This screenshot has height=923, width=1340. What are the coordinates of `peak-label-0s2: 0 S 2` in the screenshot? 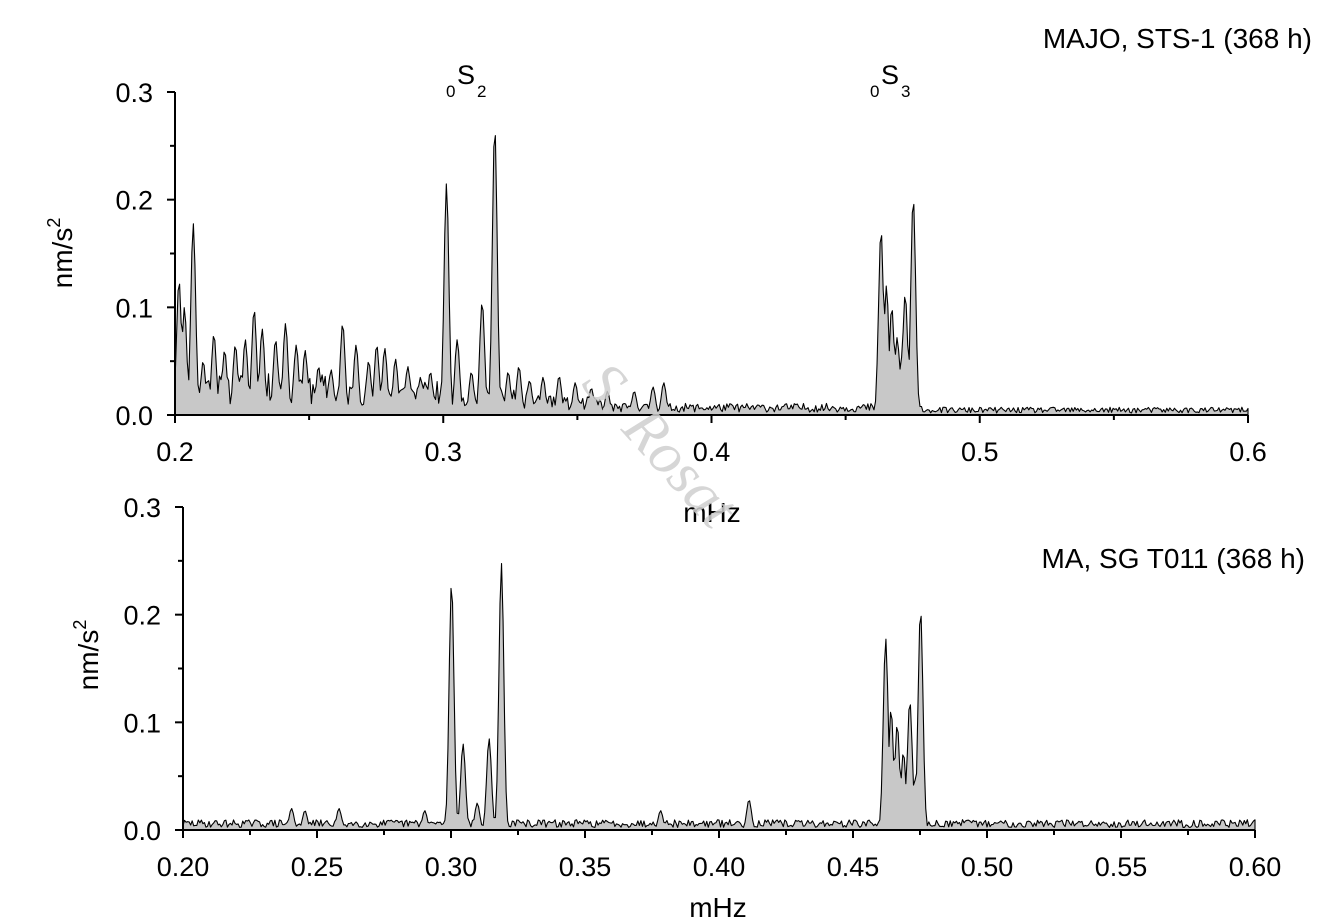 It's located at (466, 80).